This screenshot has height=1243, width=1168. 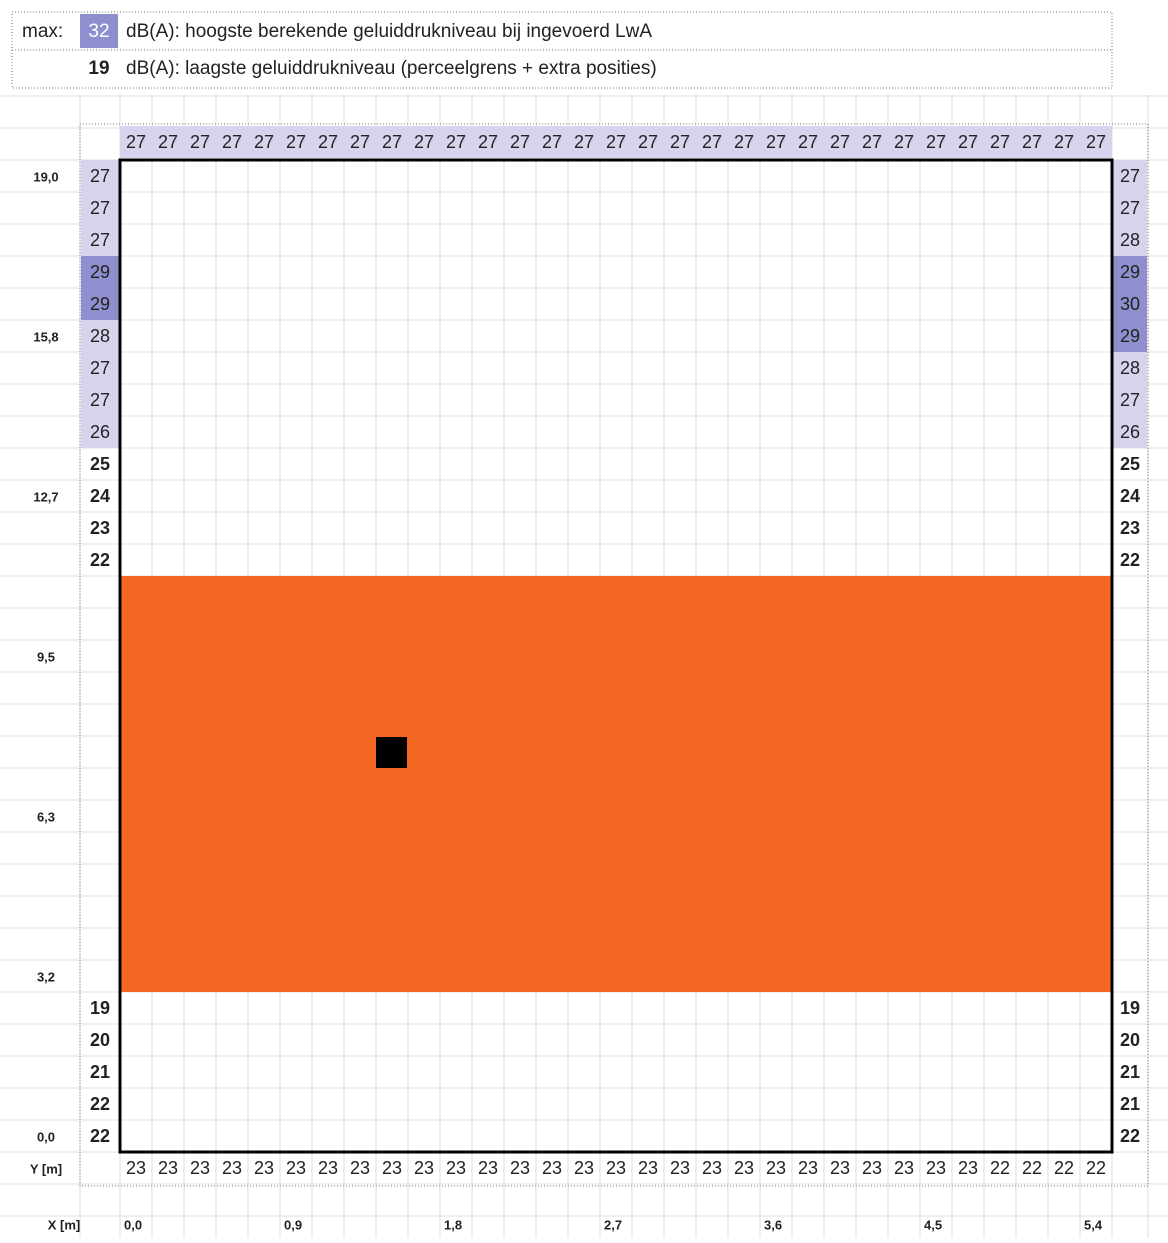 What do you see at coordinates (64, 1224) in the screenshot?
I see `x-title: X [m]` at bounding box center [64, 1224].